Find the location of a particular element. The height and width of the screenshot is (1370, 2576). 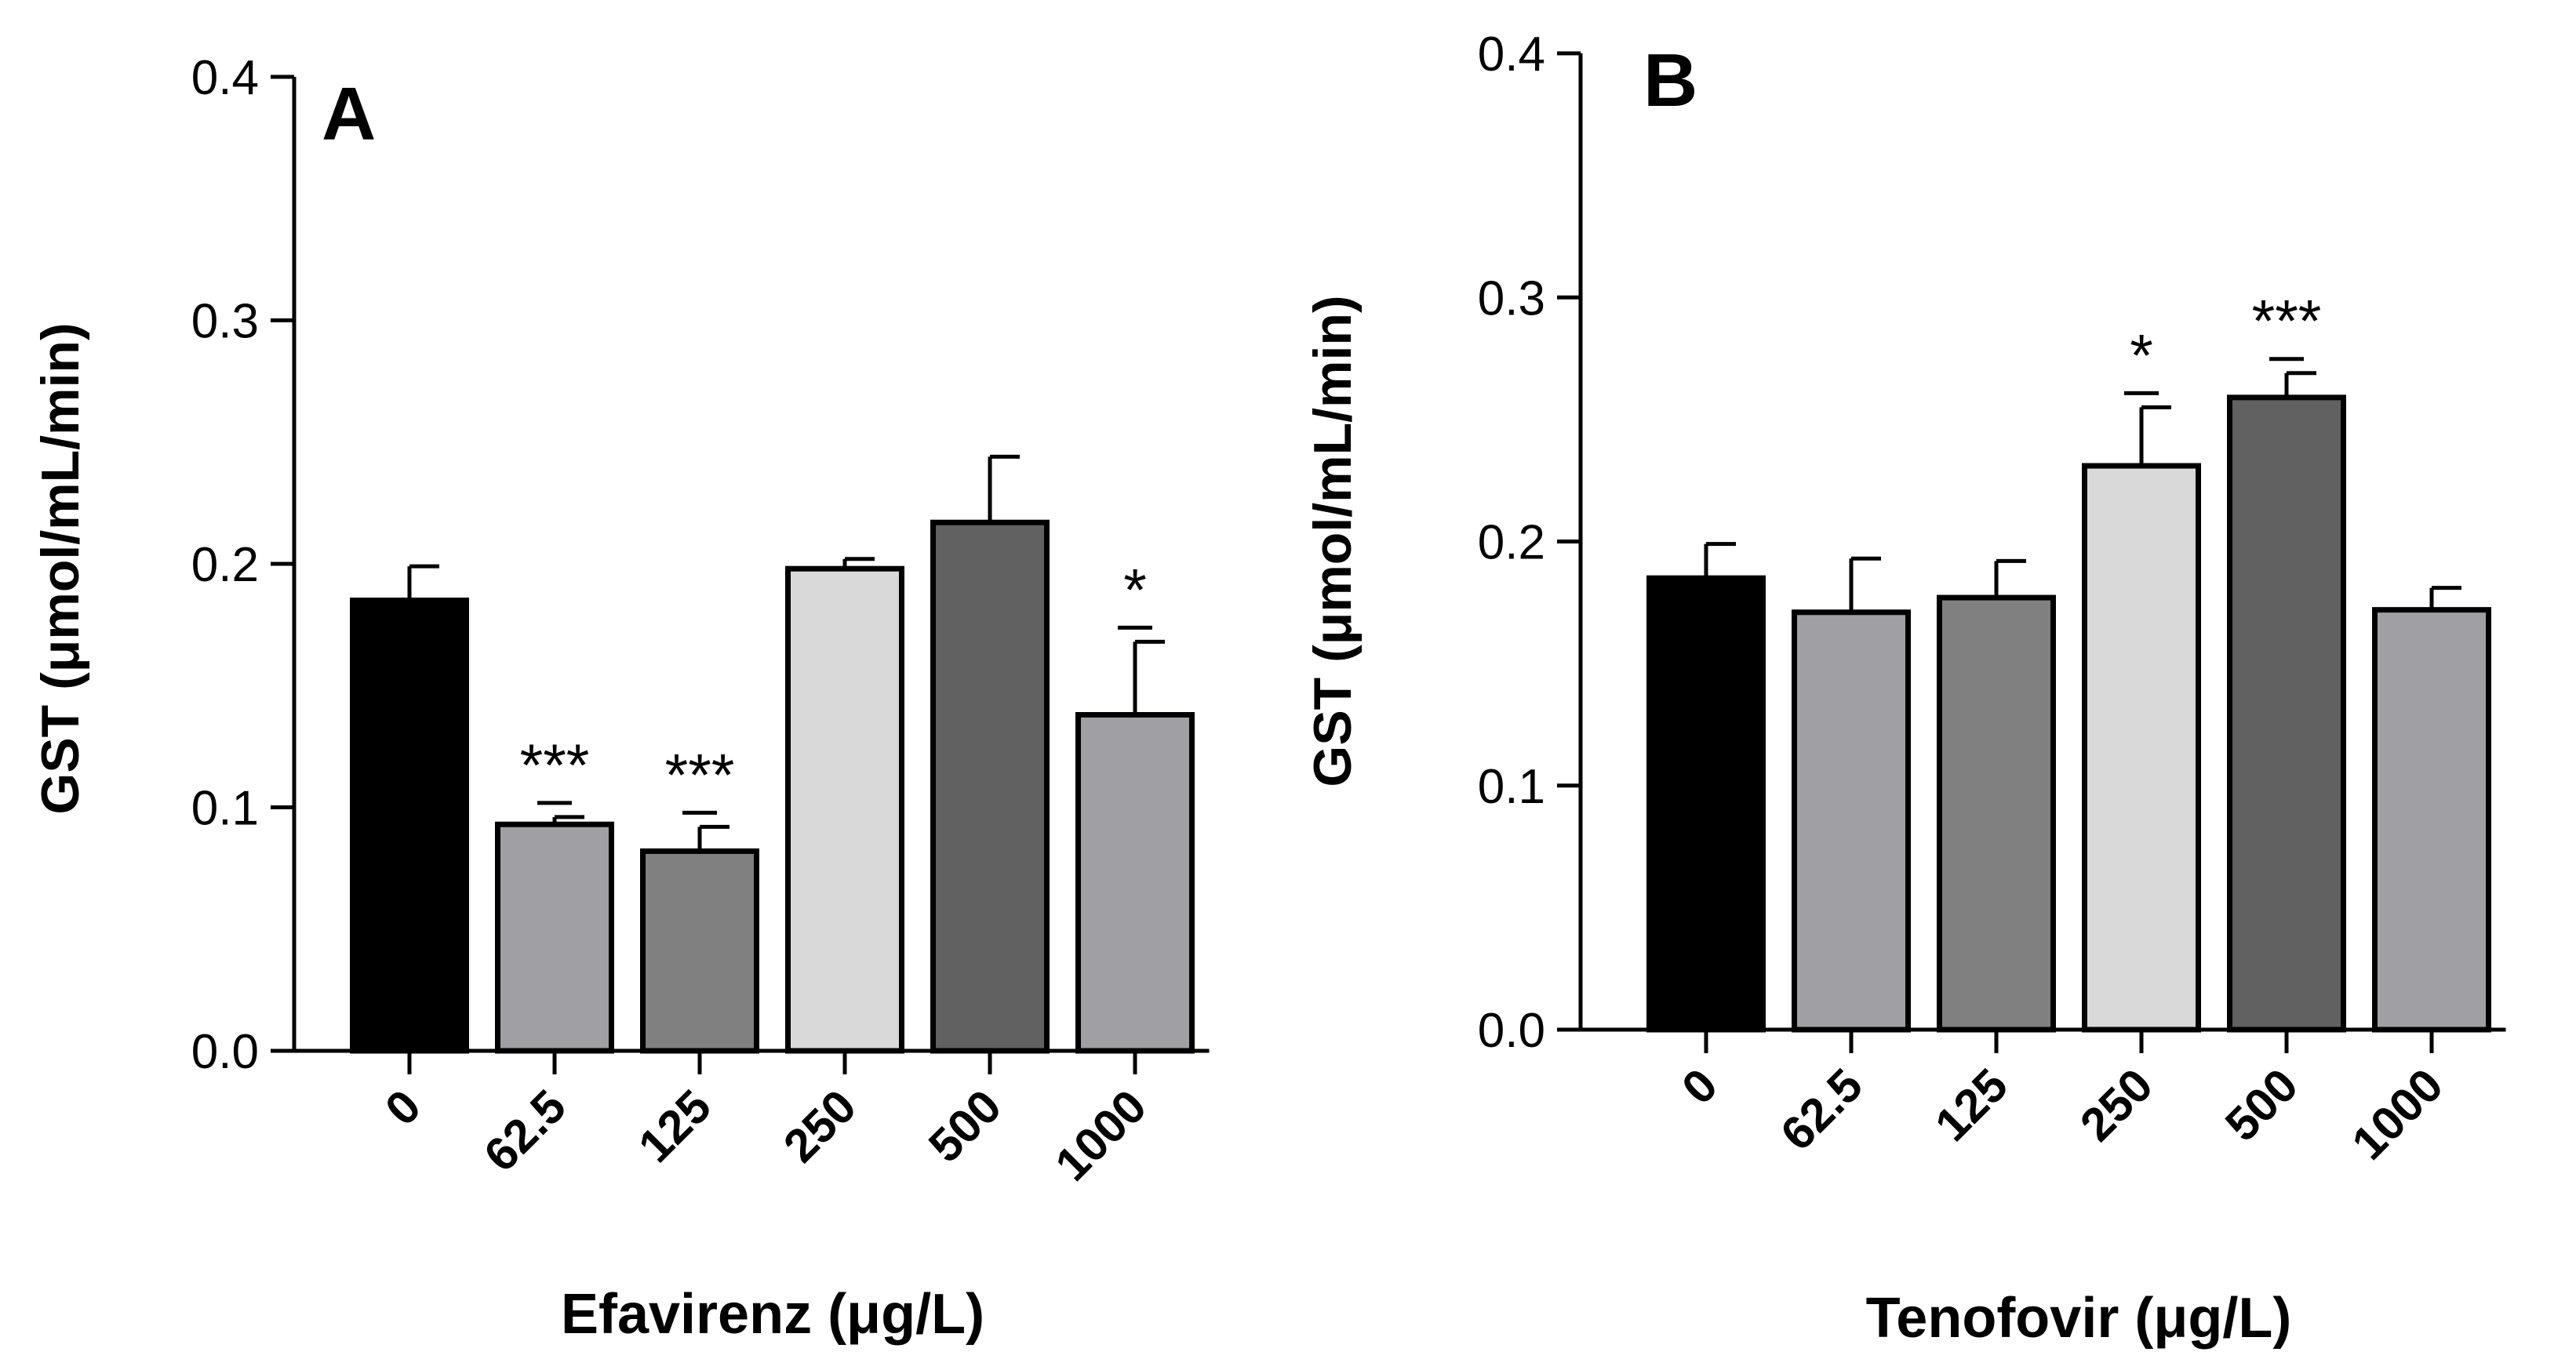

panel-b-significance-marker: * is located at coordinates (2141, 356).